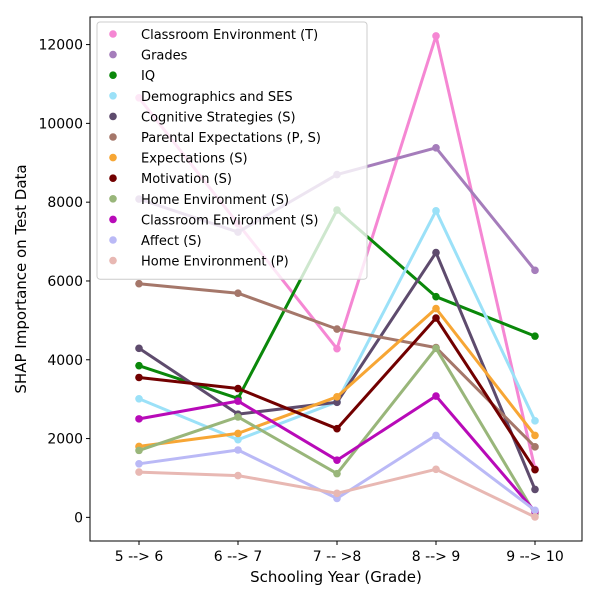 Image resolution: width=600 pixels, height=600 pixels. What do you see at coordinates (65, 203) in the screenshot?
I see `y-tick-label: 8000` at bounding box center [65, 203].